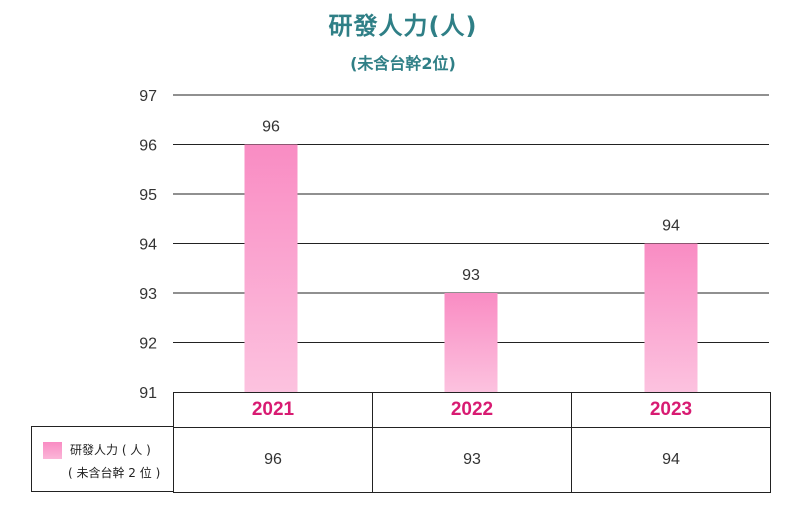 The height and width of the screenshot is (505, 806). Describe the element at coordinates (671, 410) in the screenshot. I see `year-cell-2023: 2023` at that location.